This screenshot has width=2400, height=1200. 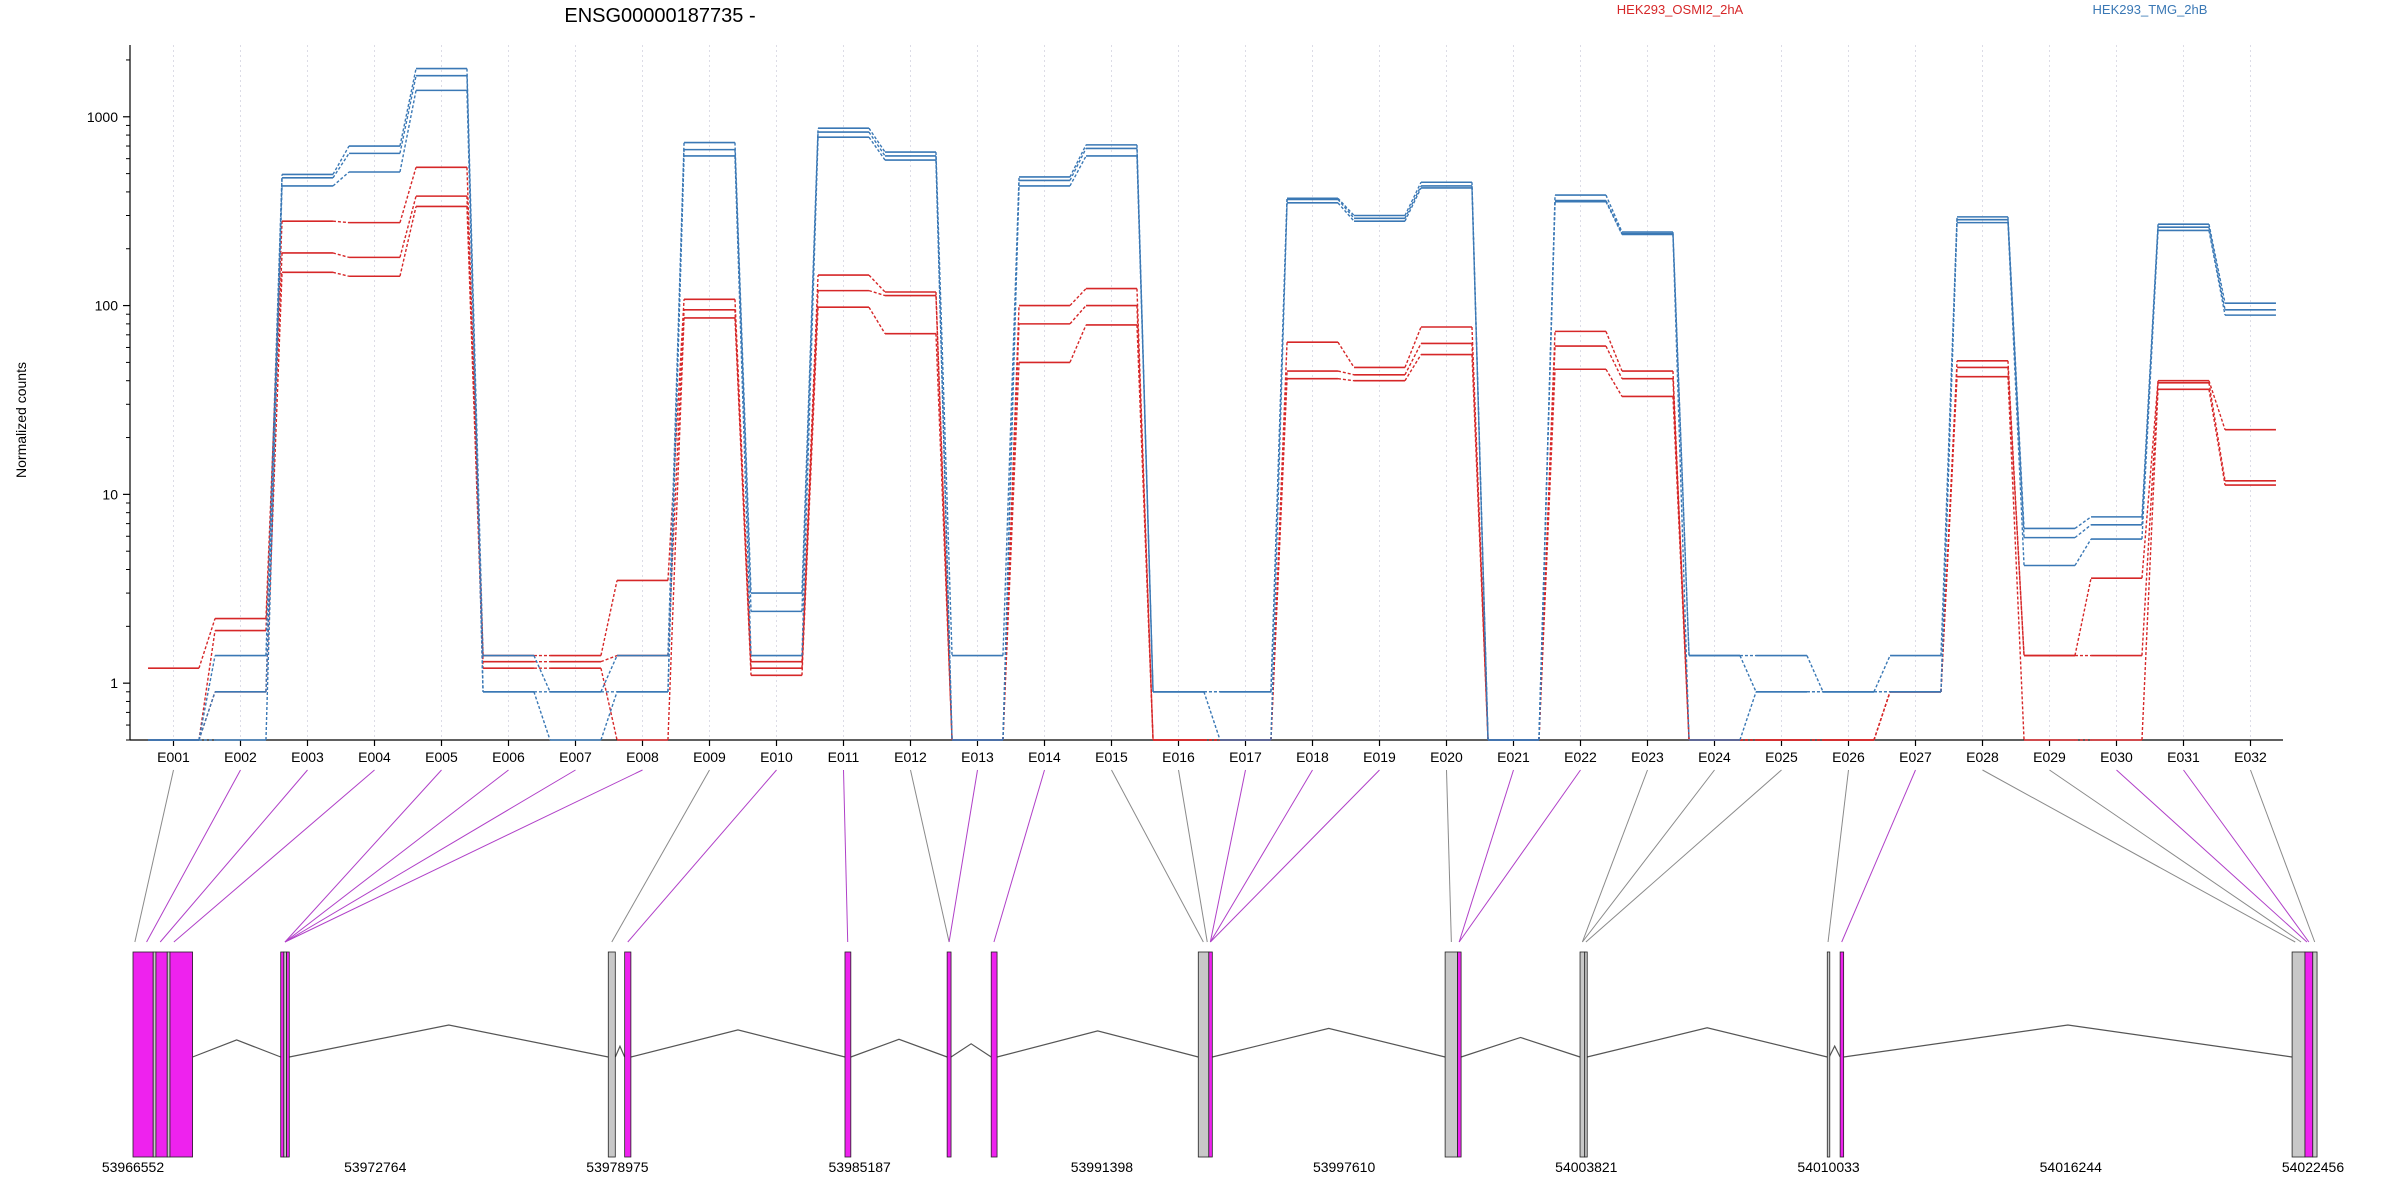 What do you see at coordinates (844, 757) in the screenshot?
I see `x-tick-label-e011: E011` at bounding box center [844, 757].